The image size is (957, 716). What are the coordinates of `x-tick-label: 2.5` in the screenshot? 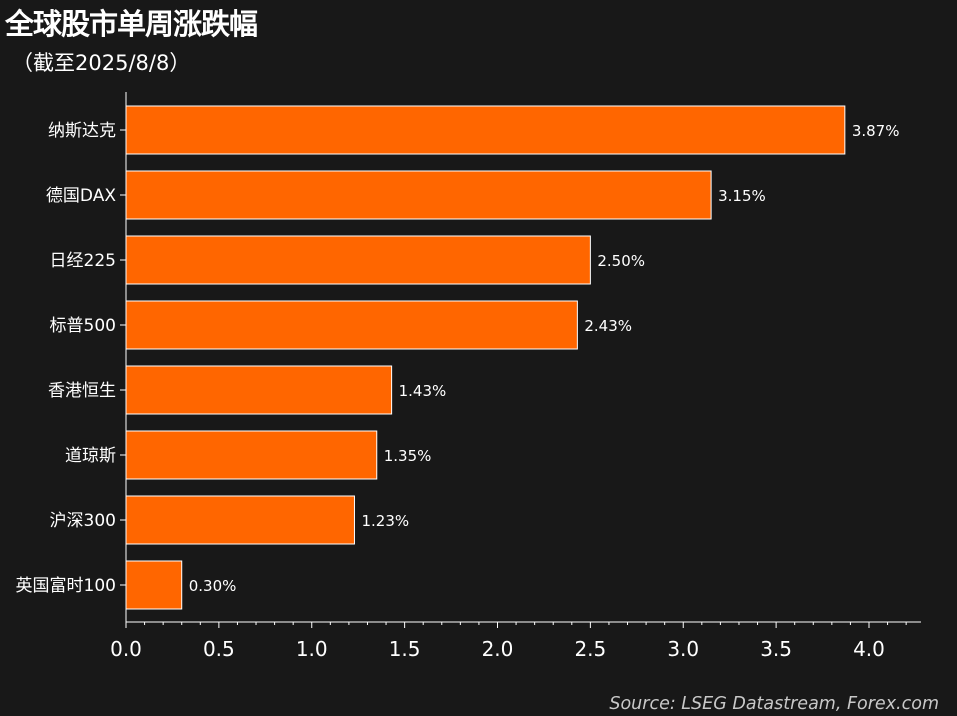 It's located at (590, 649).